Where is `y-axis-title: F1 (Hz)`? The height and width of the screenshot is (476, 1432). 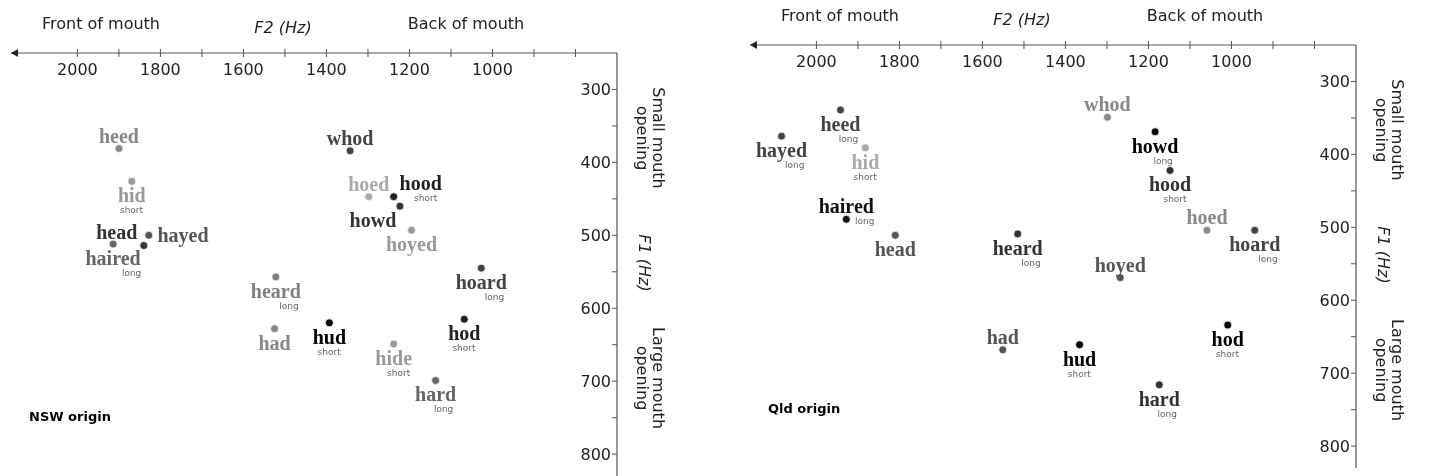
y-axis-title: F1 (Hz) is located at coordinates (1384, 255).